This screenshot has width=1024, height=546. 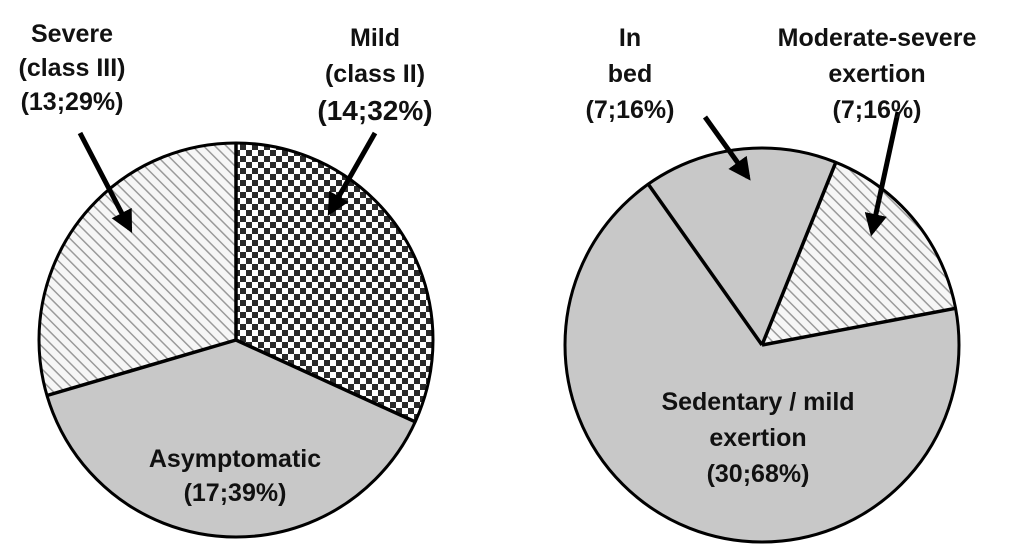 What do you see at coordinates (374, 75) in the screenshot?
I see `slice-label-mild: Mild (class II) (14;32%)` at bounding box center [374, 75].